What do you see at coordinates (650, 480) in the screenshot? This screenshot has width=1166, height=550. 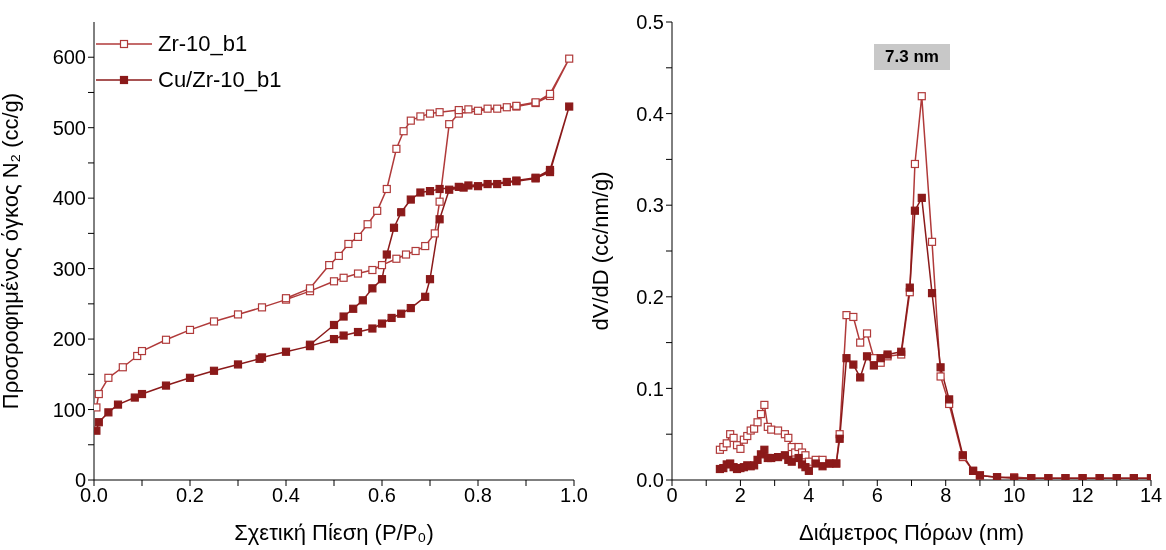 I see `y-tick-label: 0.0` at bounding box center [650, 480].